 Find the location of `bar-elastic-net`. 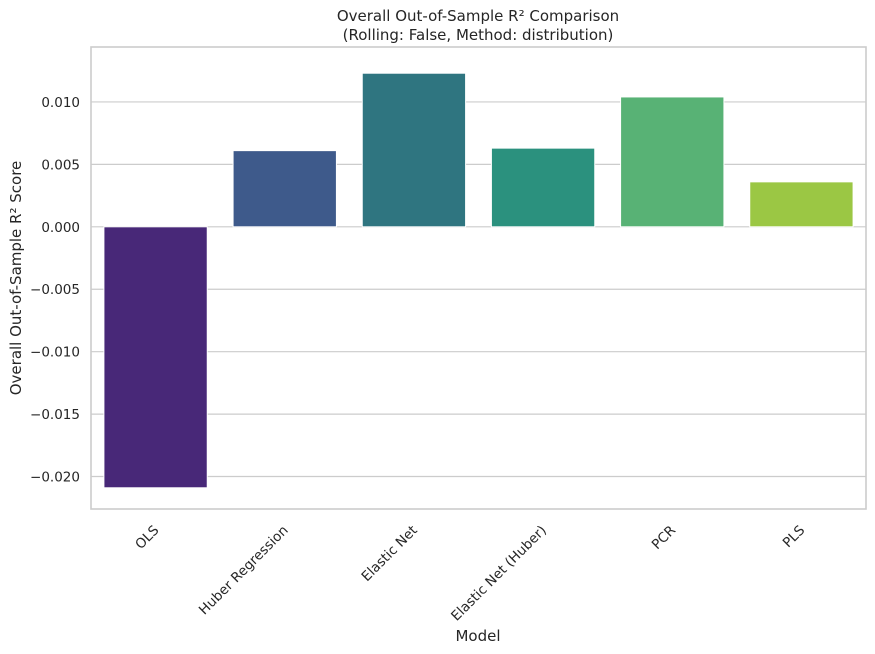

bar-elastic-net is located at coordinates (414, 150).